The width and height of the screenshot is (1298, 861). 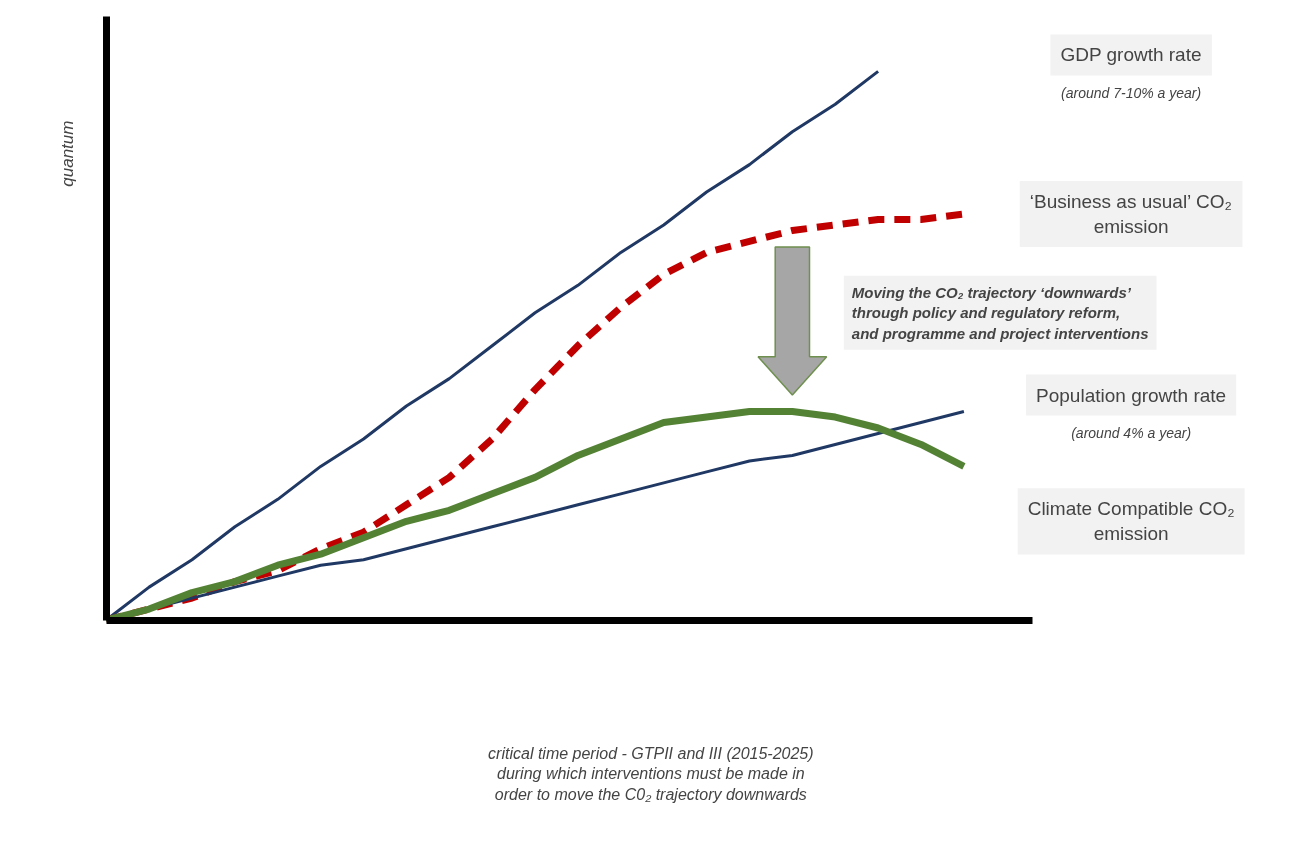 What do you see at coordinates (1131, 55) in the screenshot?
I see `text: GDP growth rate` at bounding box center [1131, 55].